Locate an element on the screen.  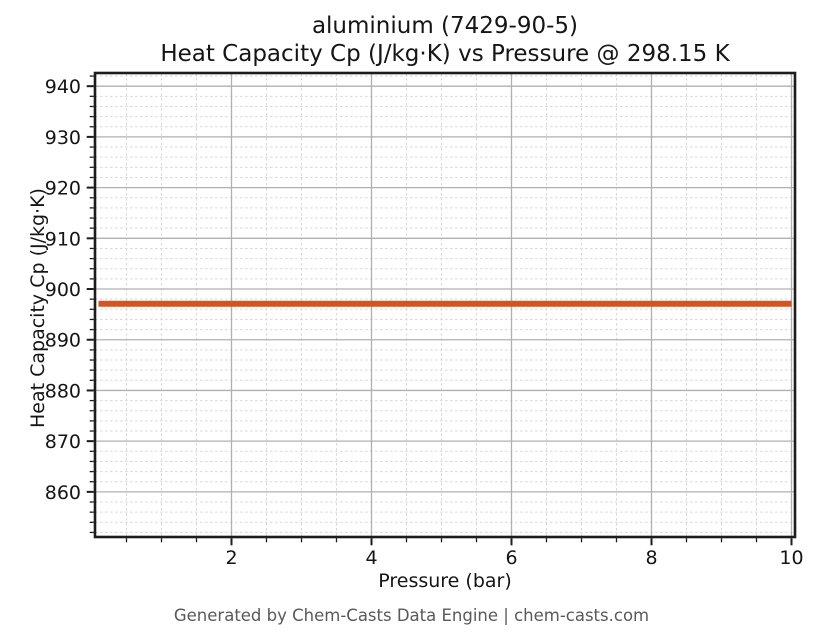
y-tick-label: 910 is located at coordinates (63, 239).